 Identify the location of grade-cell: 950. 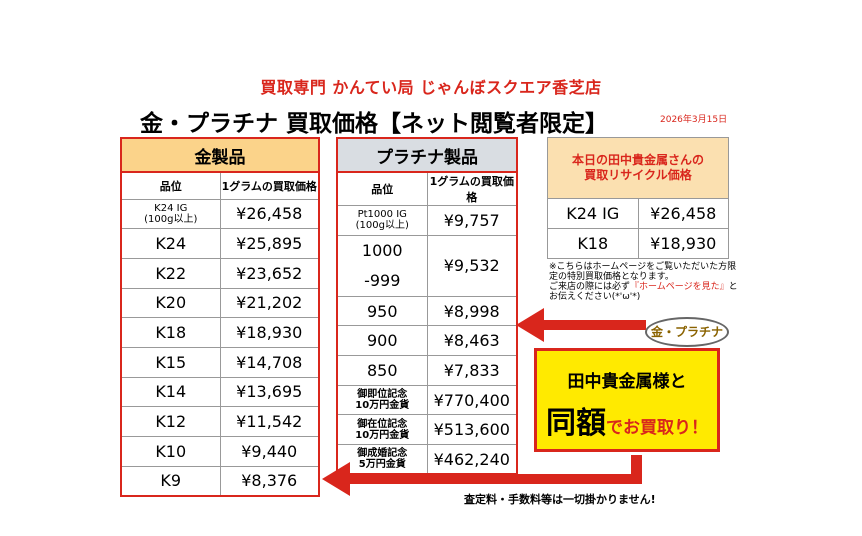
(382, 311).